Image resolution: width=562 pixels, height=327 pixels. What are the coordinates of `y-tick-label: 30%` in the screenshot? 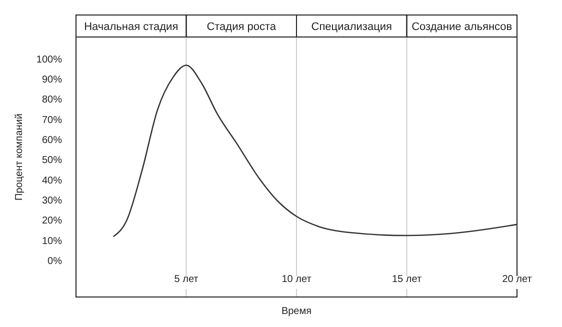 It's located at (52, 200).